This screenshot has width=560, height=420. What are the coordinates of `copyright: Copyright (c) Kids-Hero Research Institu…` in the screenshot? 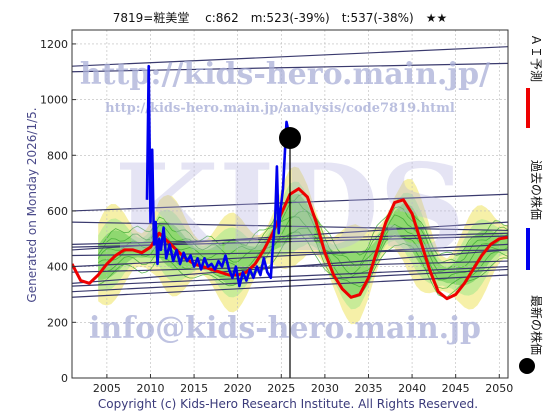 It's located at (288, 404).